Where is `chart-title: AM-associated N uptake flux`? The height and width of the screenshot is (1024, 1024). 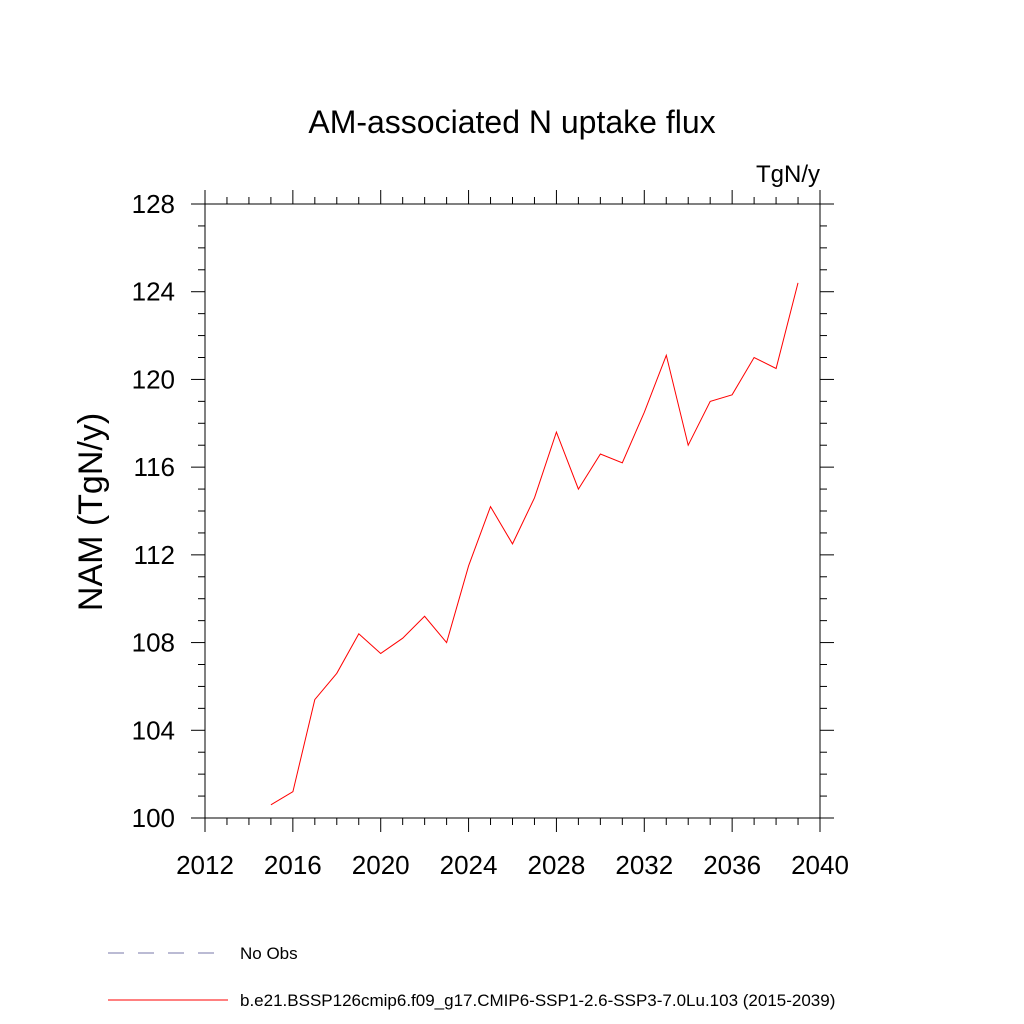 chart-title: AM-associated N uptake flux is located at coordinates (511, 122).